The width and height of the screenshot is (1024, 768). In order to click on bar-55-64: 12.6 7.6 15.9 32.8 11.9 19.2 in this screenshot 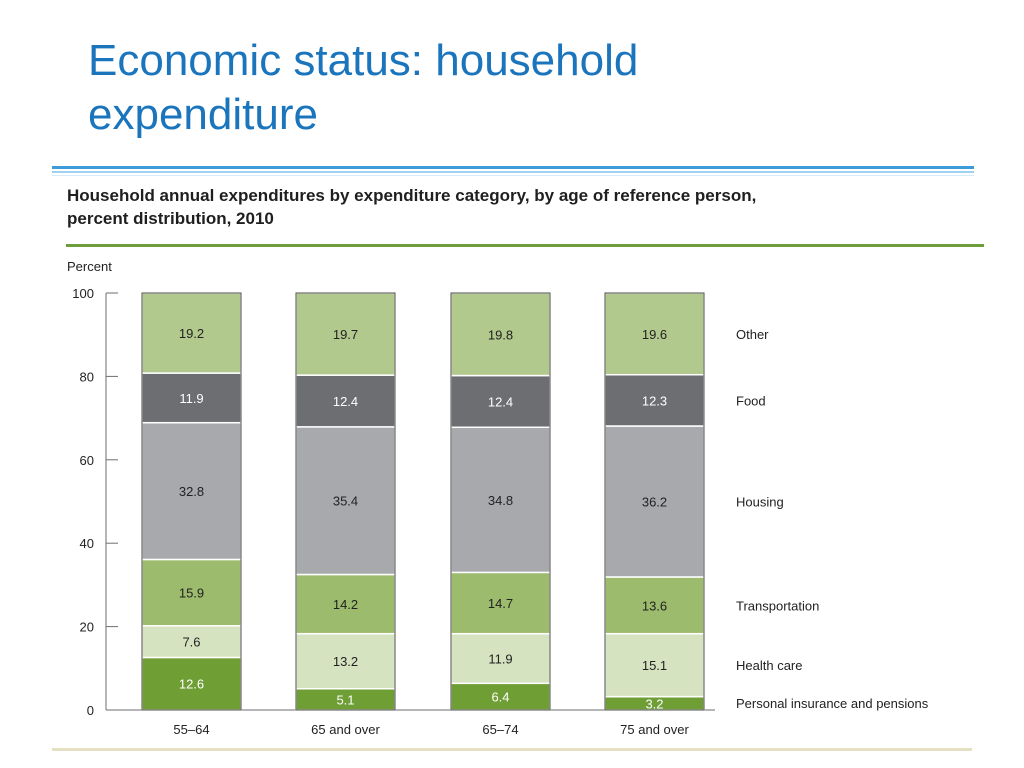, I will do `click(191, 501)`.